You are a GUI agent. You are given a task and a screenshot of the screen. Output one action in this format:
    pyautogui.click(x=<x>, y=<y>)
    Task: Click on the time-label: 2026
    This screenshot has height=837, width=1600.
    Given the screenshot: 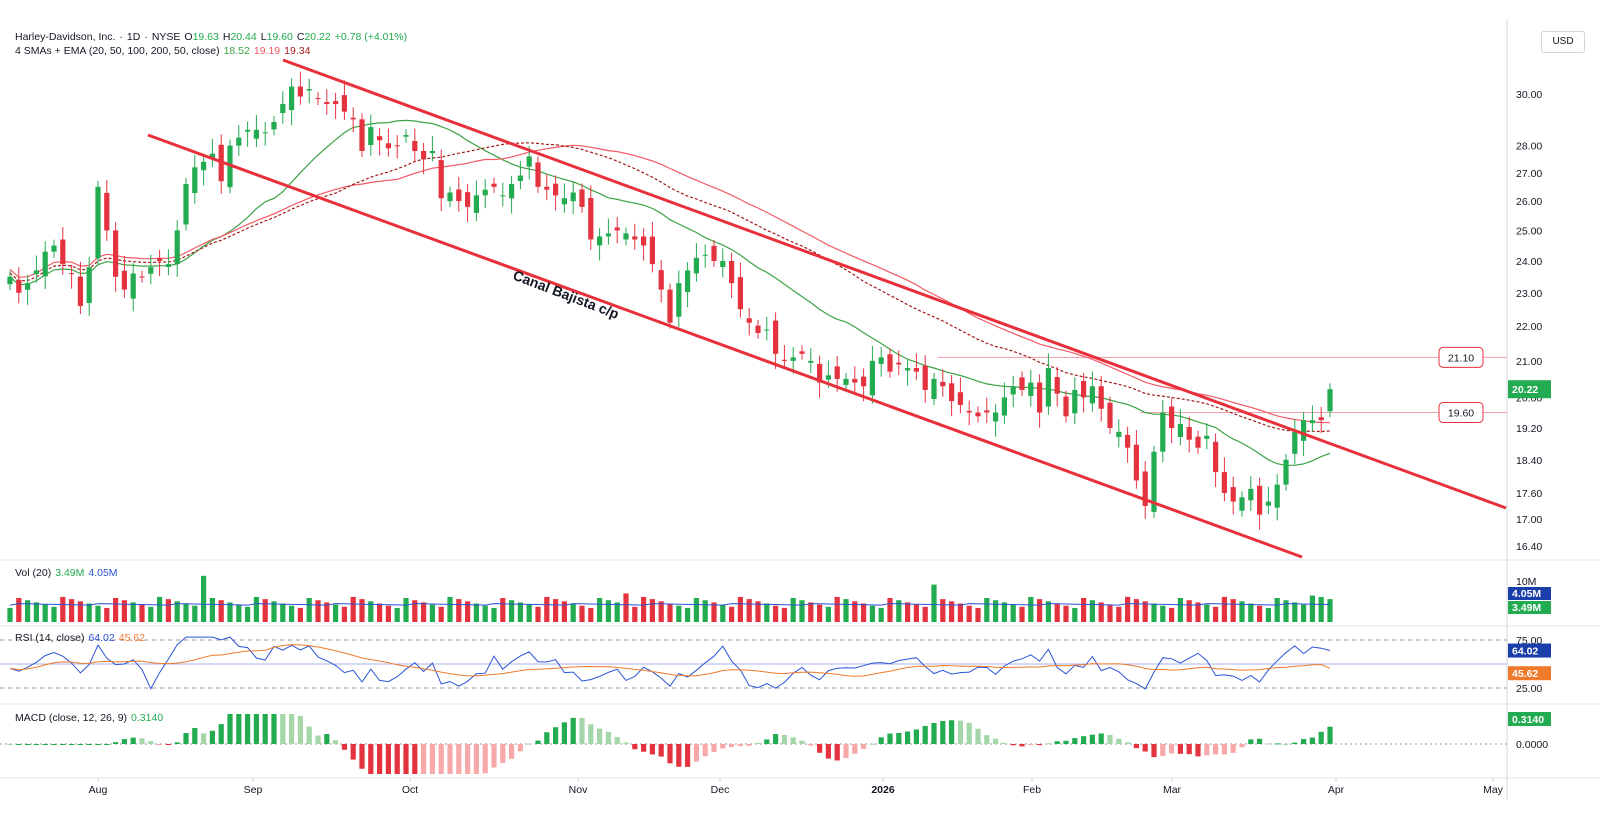 What is the action you would take?
    pyautogui.click(x=883, y=790)
    